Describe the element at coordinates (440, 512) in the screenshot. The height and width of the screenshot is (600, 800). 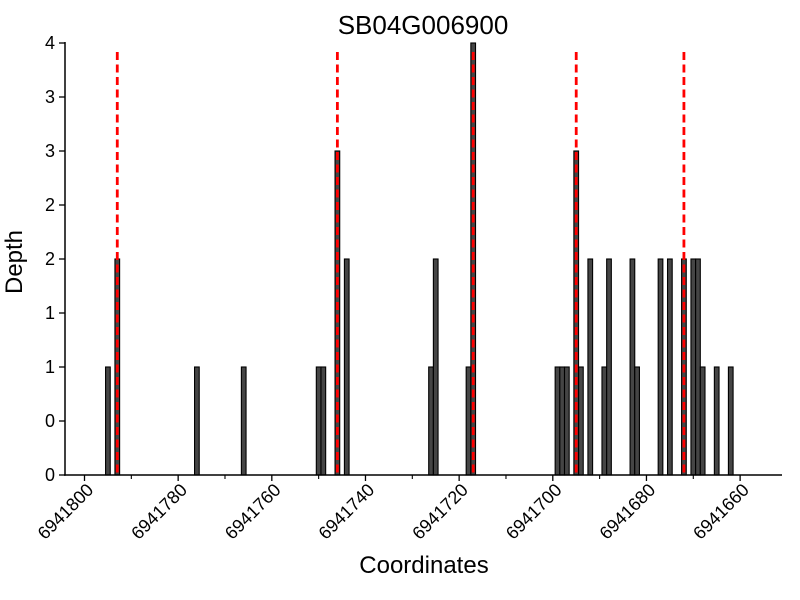
I see `x-tick-label: 6941720` at that location.